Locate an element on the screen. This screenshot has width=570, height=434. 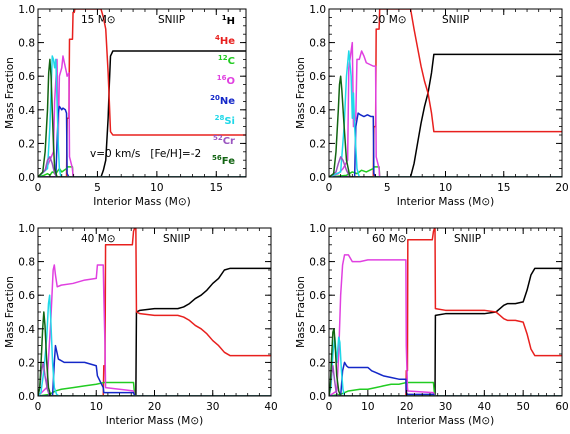
series-line-4He is located at coordinates (142, 93).